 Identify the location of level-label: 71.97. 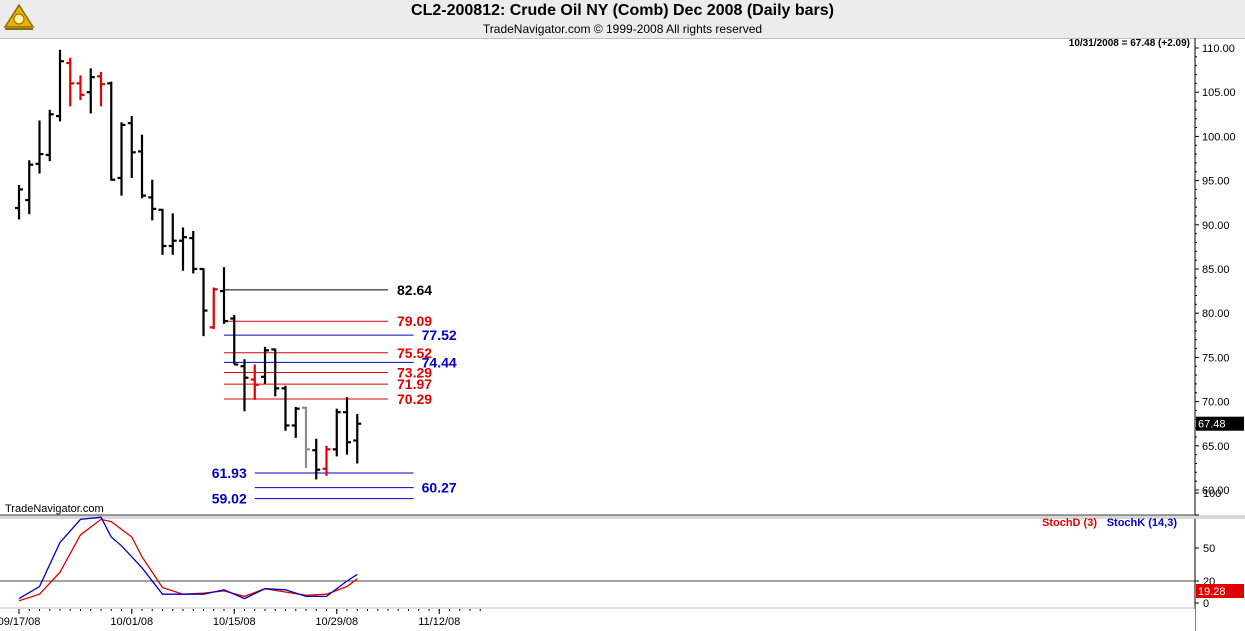
(414, 384).